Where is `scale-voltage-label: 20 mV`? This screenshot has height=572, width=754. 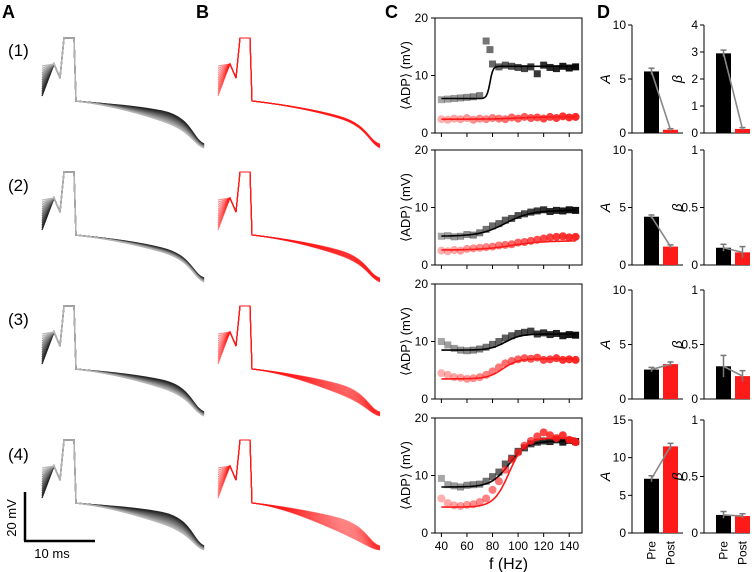 scale-voltage-label: 20 mV is located at coordinates (11, 518).